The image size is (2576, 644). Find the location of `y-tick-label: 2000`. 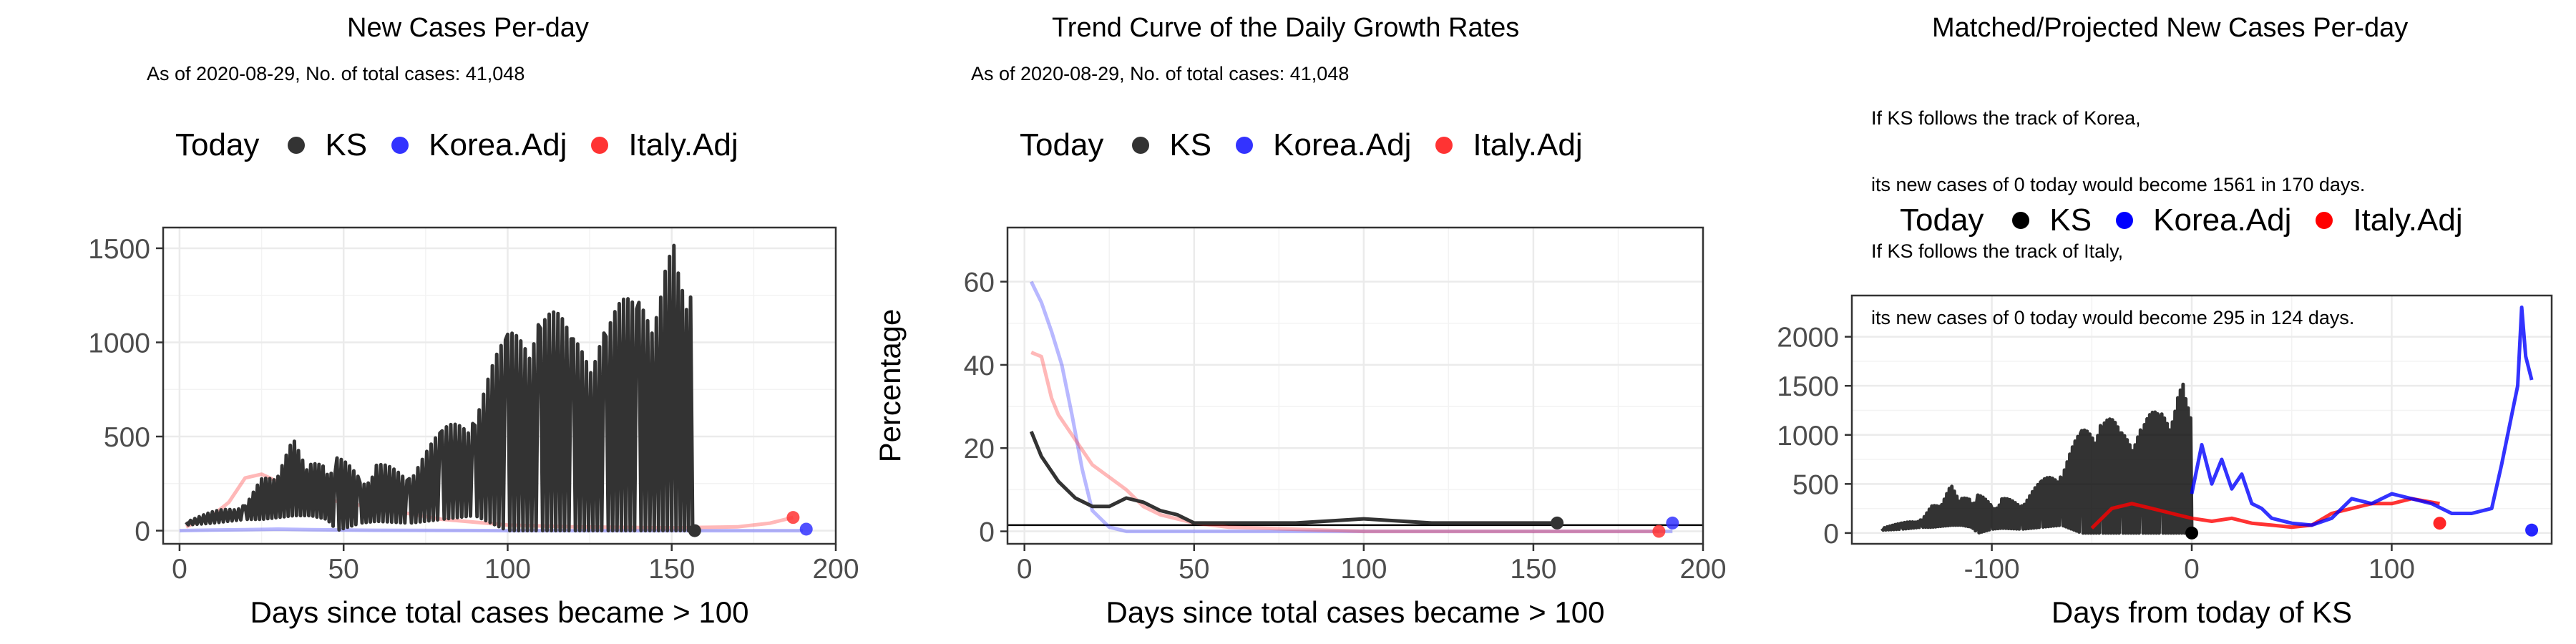

y-tick-label: 2000 is located at coordinates (1808, 338).